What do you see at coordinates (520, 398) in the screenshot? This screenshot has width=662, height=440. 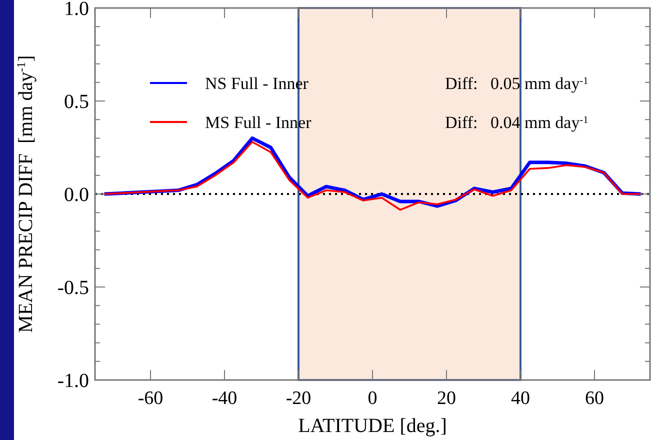 I see `x-tick-label: 40` at bounding box center [520, 398].